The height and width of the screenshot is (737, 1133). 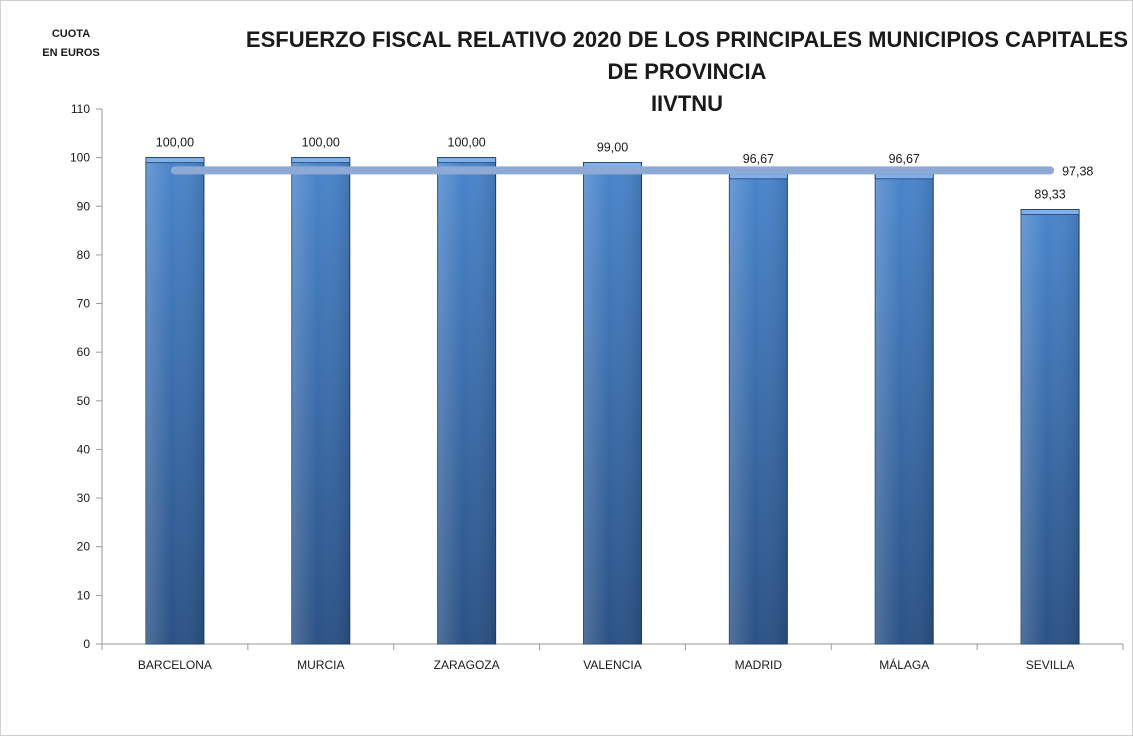 I want to click on y-tick-label: 60, so click(x=84, y=352).